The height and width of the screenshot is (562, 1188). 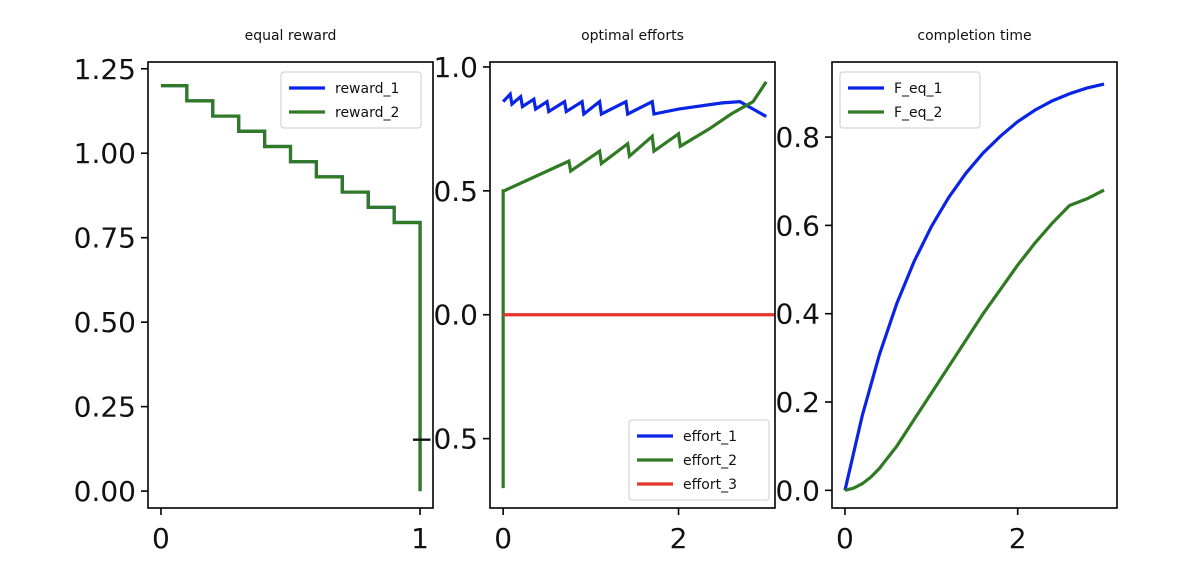 What do you see at coordinates (918, 89) in the screenshot?
I see `legend-label: F_eq_1` at bounding box center [918, 89].